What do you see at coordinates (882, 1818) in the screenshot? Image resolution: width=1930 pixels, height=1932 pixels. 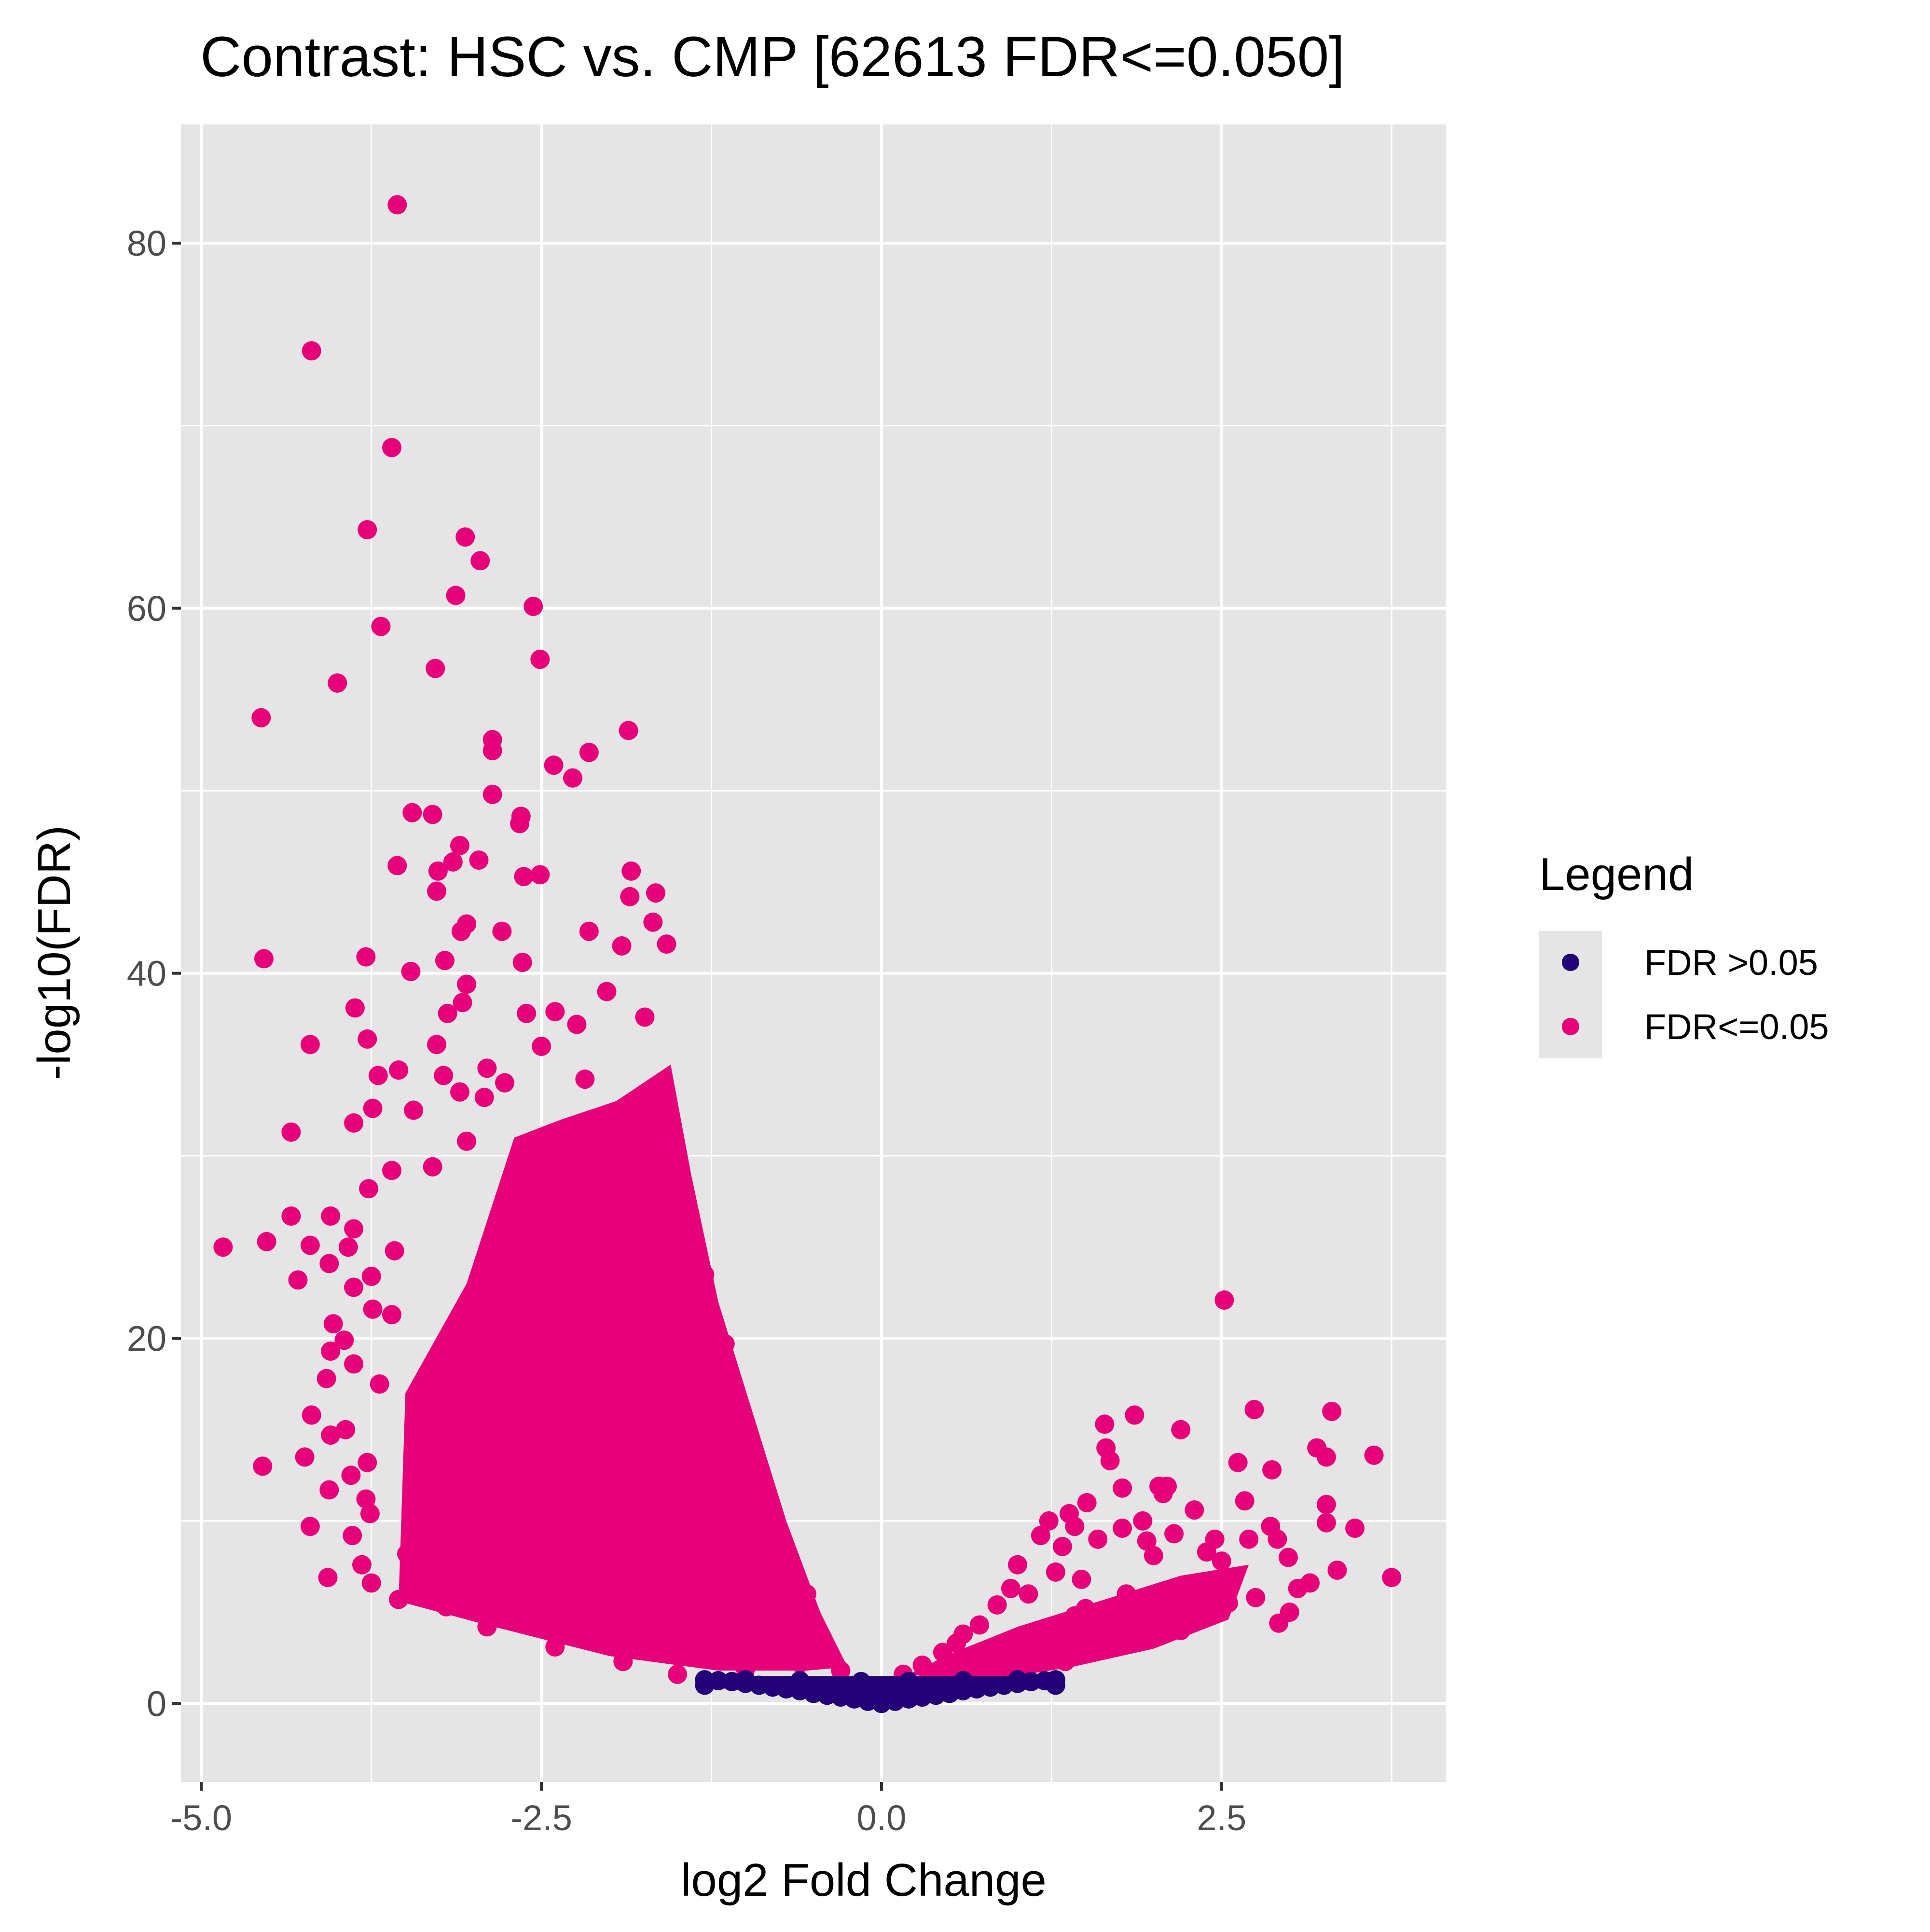 I see `x-tick-label: 0.0` at bounding box center [882, 1818].